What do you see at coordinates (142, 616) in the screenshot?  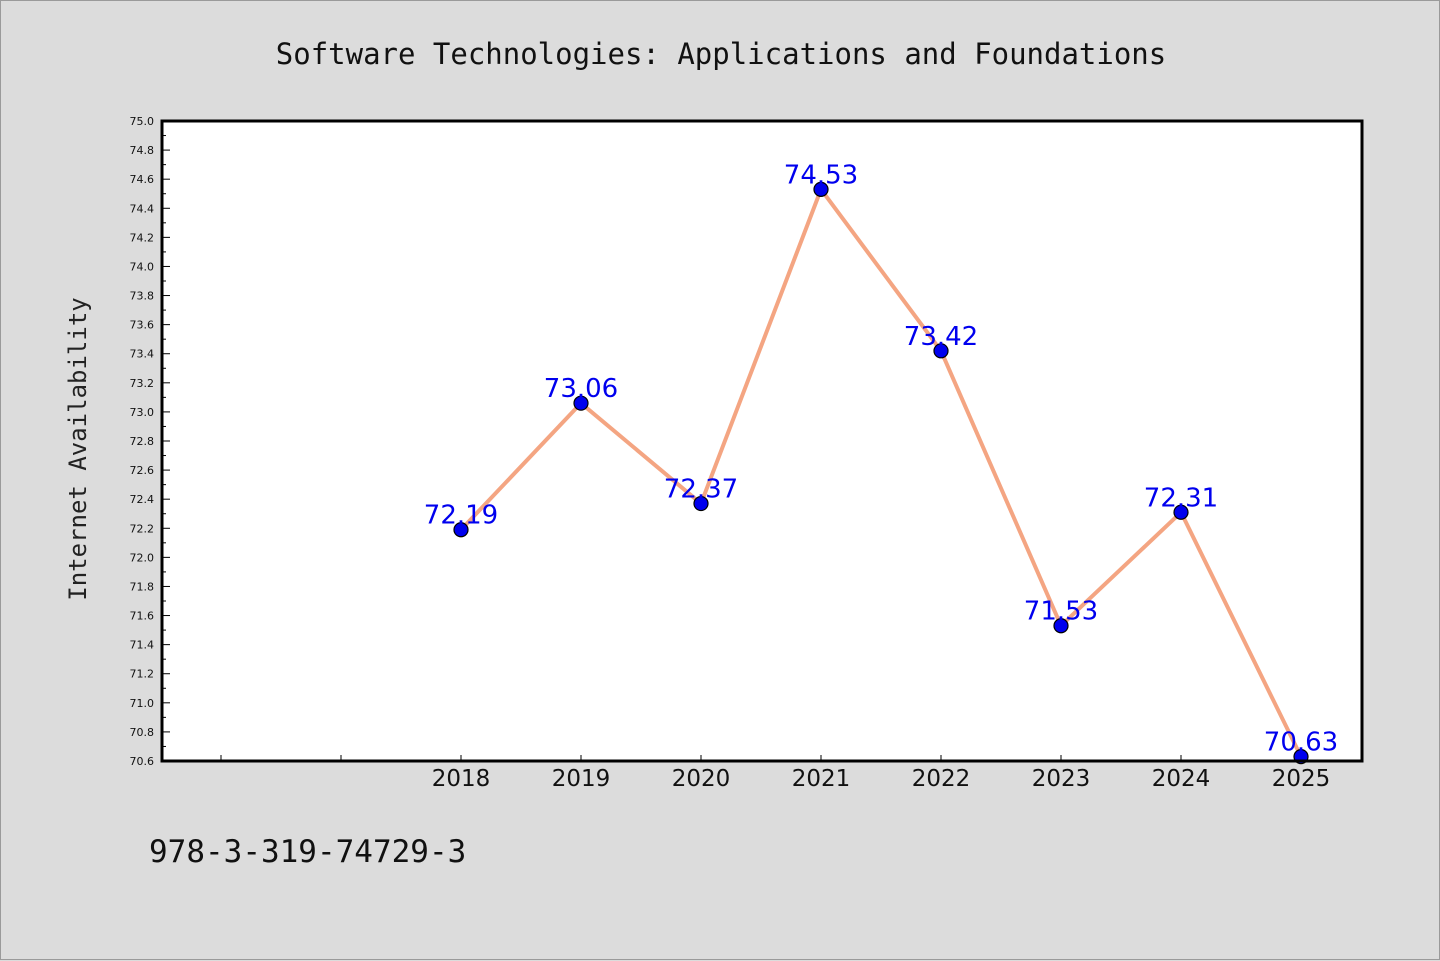 I see `y-tick-label: 71.6` at bounding box center [142, 616].